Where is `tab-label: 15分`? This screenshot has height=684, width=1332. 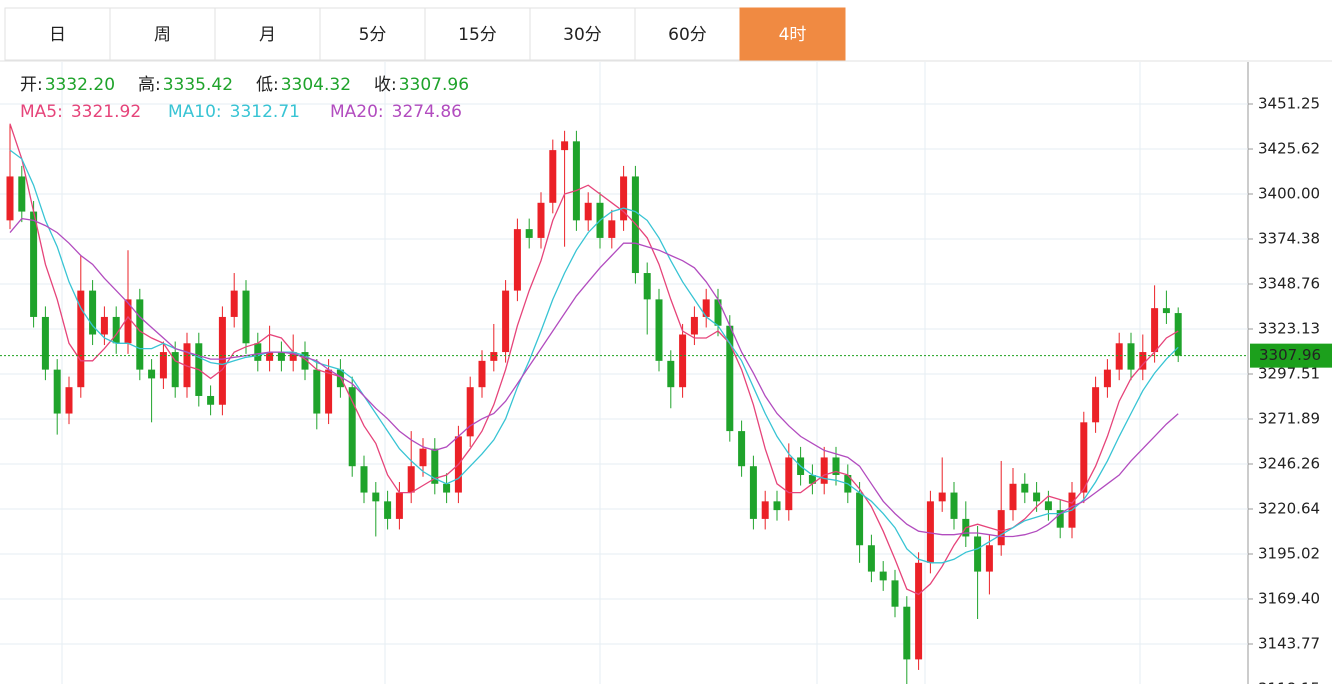
tab-label: 15分 is located at coordinates (477, 35).